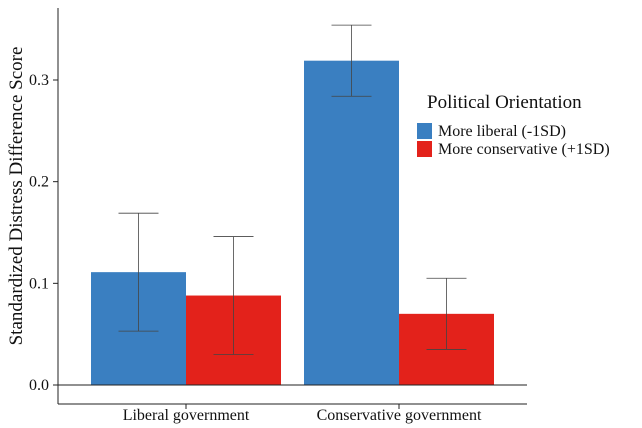 This screenshot has height=428, width=642. Describe the element at coordinates (39, 283) in the screenshot. I see `y-tick-label: 0.1` at that location.